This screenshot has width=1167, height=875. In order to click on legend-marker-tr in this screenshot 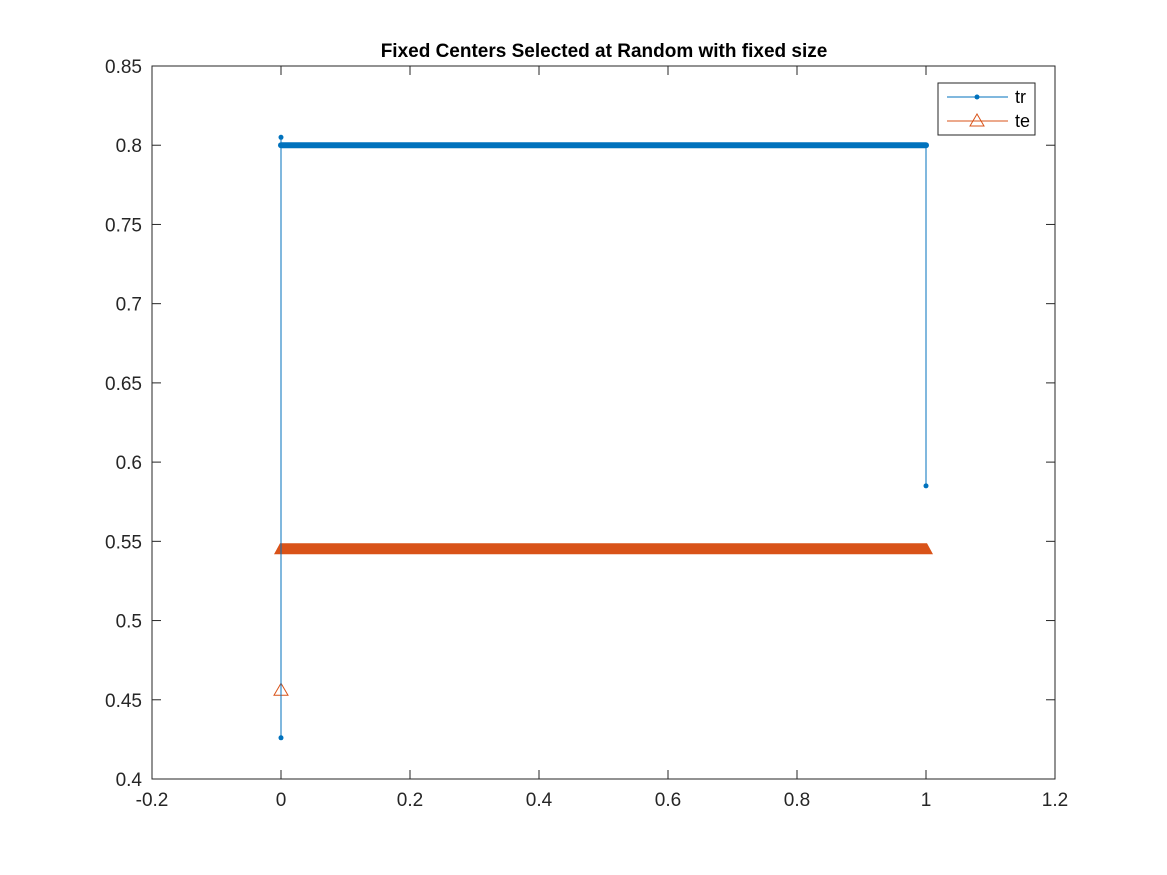, I will do `click(977, 97)`.